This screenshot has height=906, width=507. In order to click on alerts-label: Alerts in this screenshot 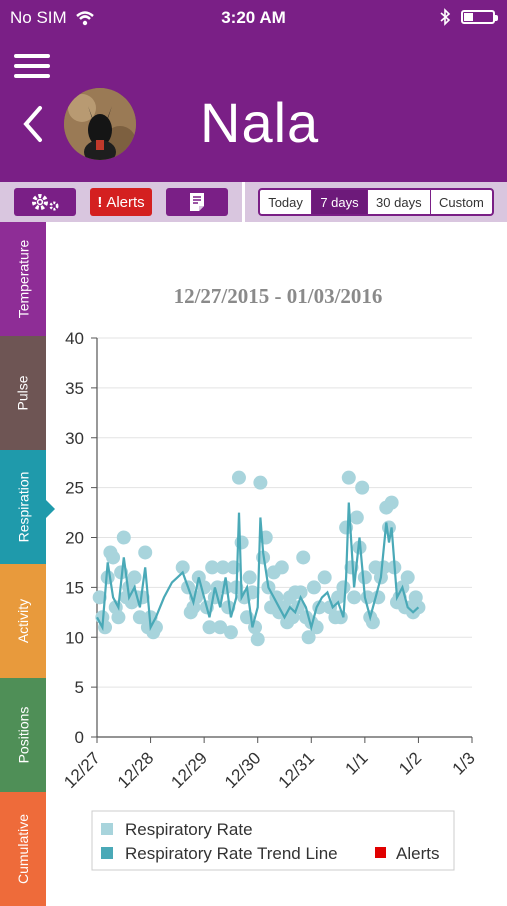, I will do `click(125, 202)`.